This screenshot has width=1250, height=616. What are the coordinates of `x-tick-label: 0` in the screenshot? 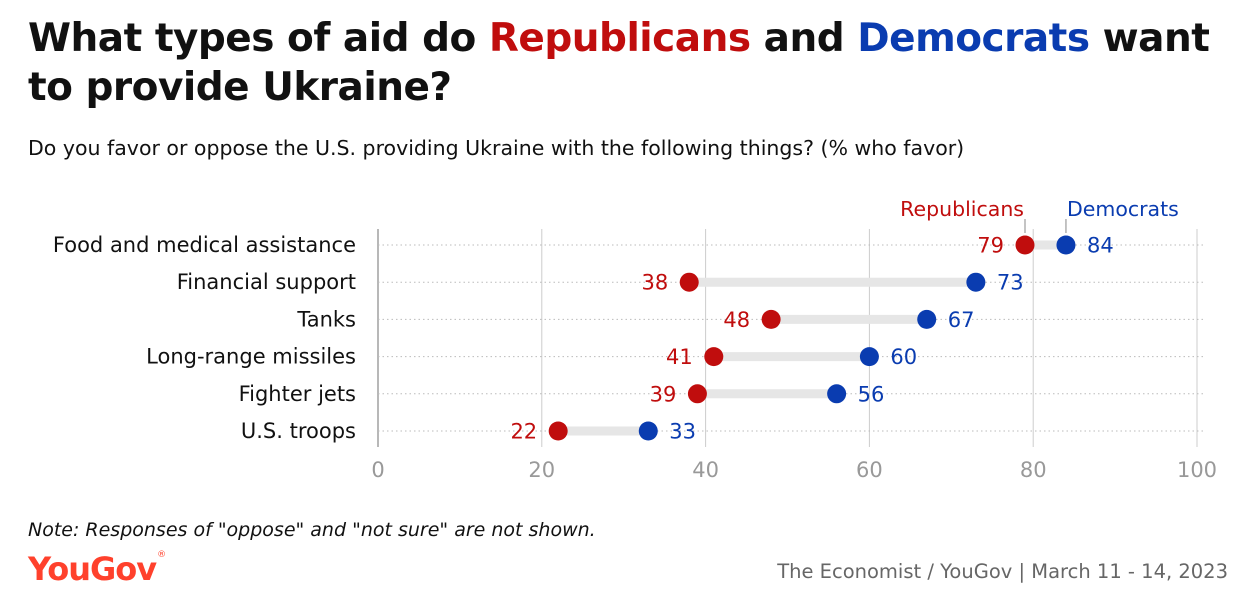 It's located at (377, 470).